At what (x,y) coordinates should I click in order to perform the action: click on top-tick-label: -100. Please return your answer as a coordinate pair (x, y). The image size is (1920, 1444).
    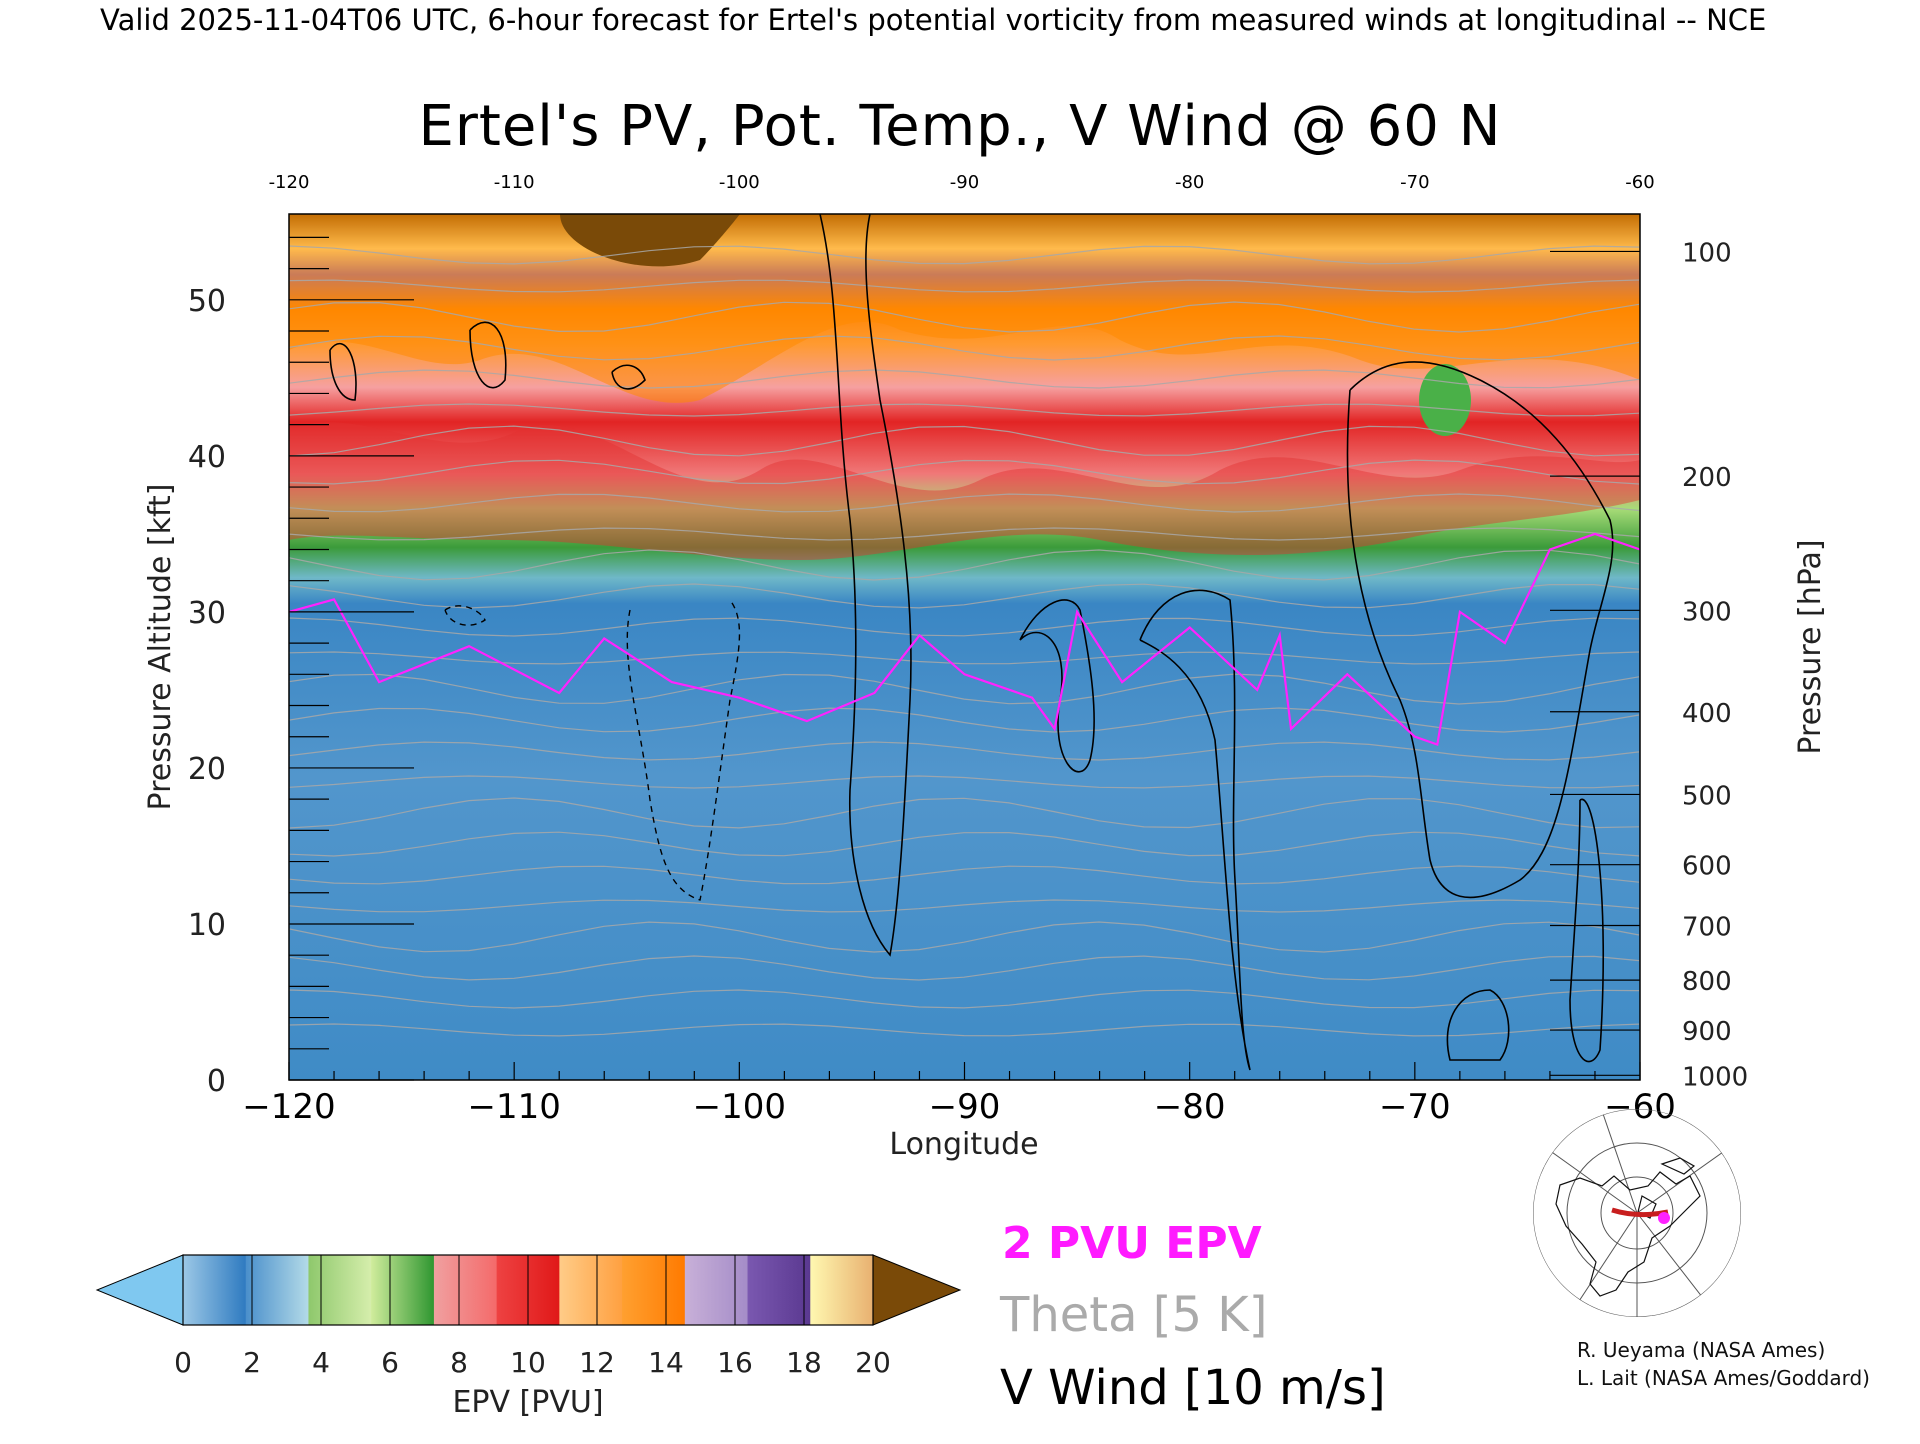
    Looking at the image, I should click on (739, 182).